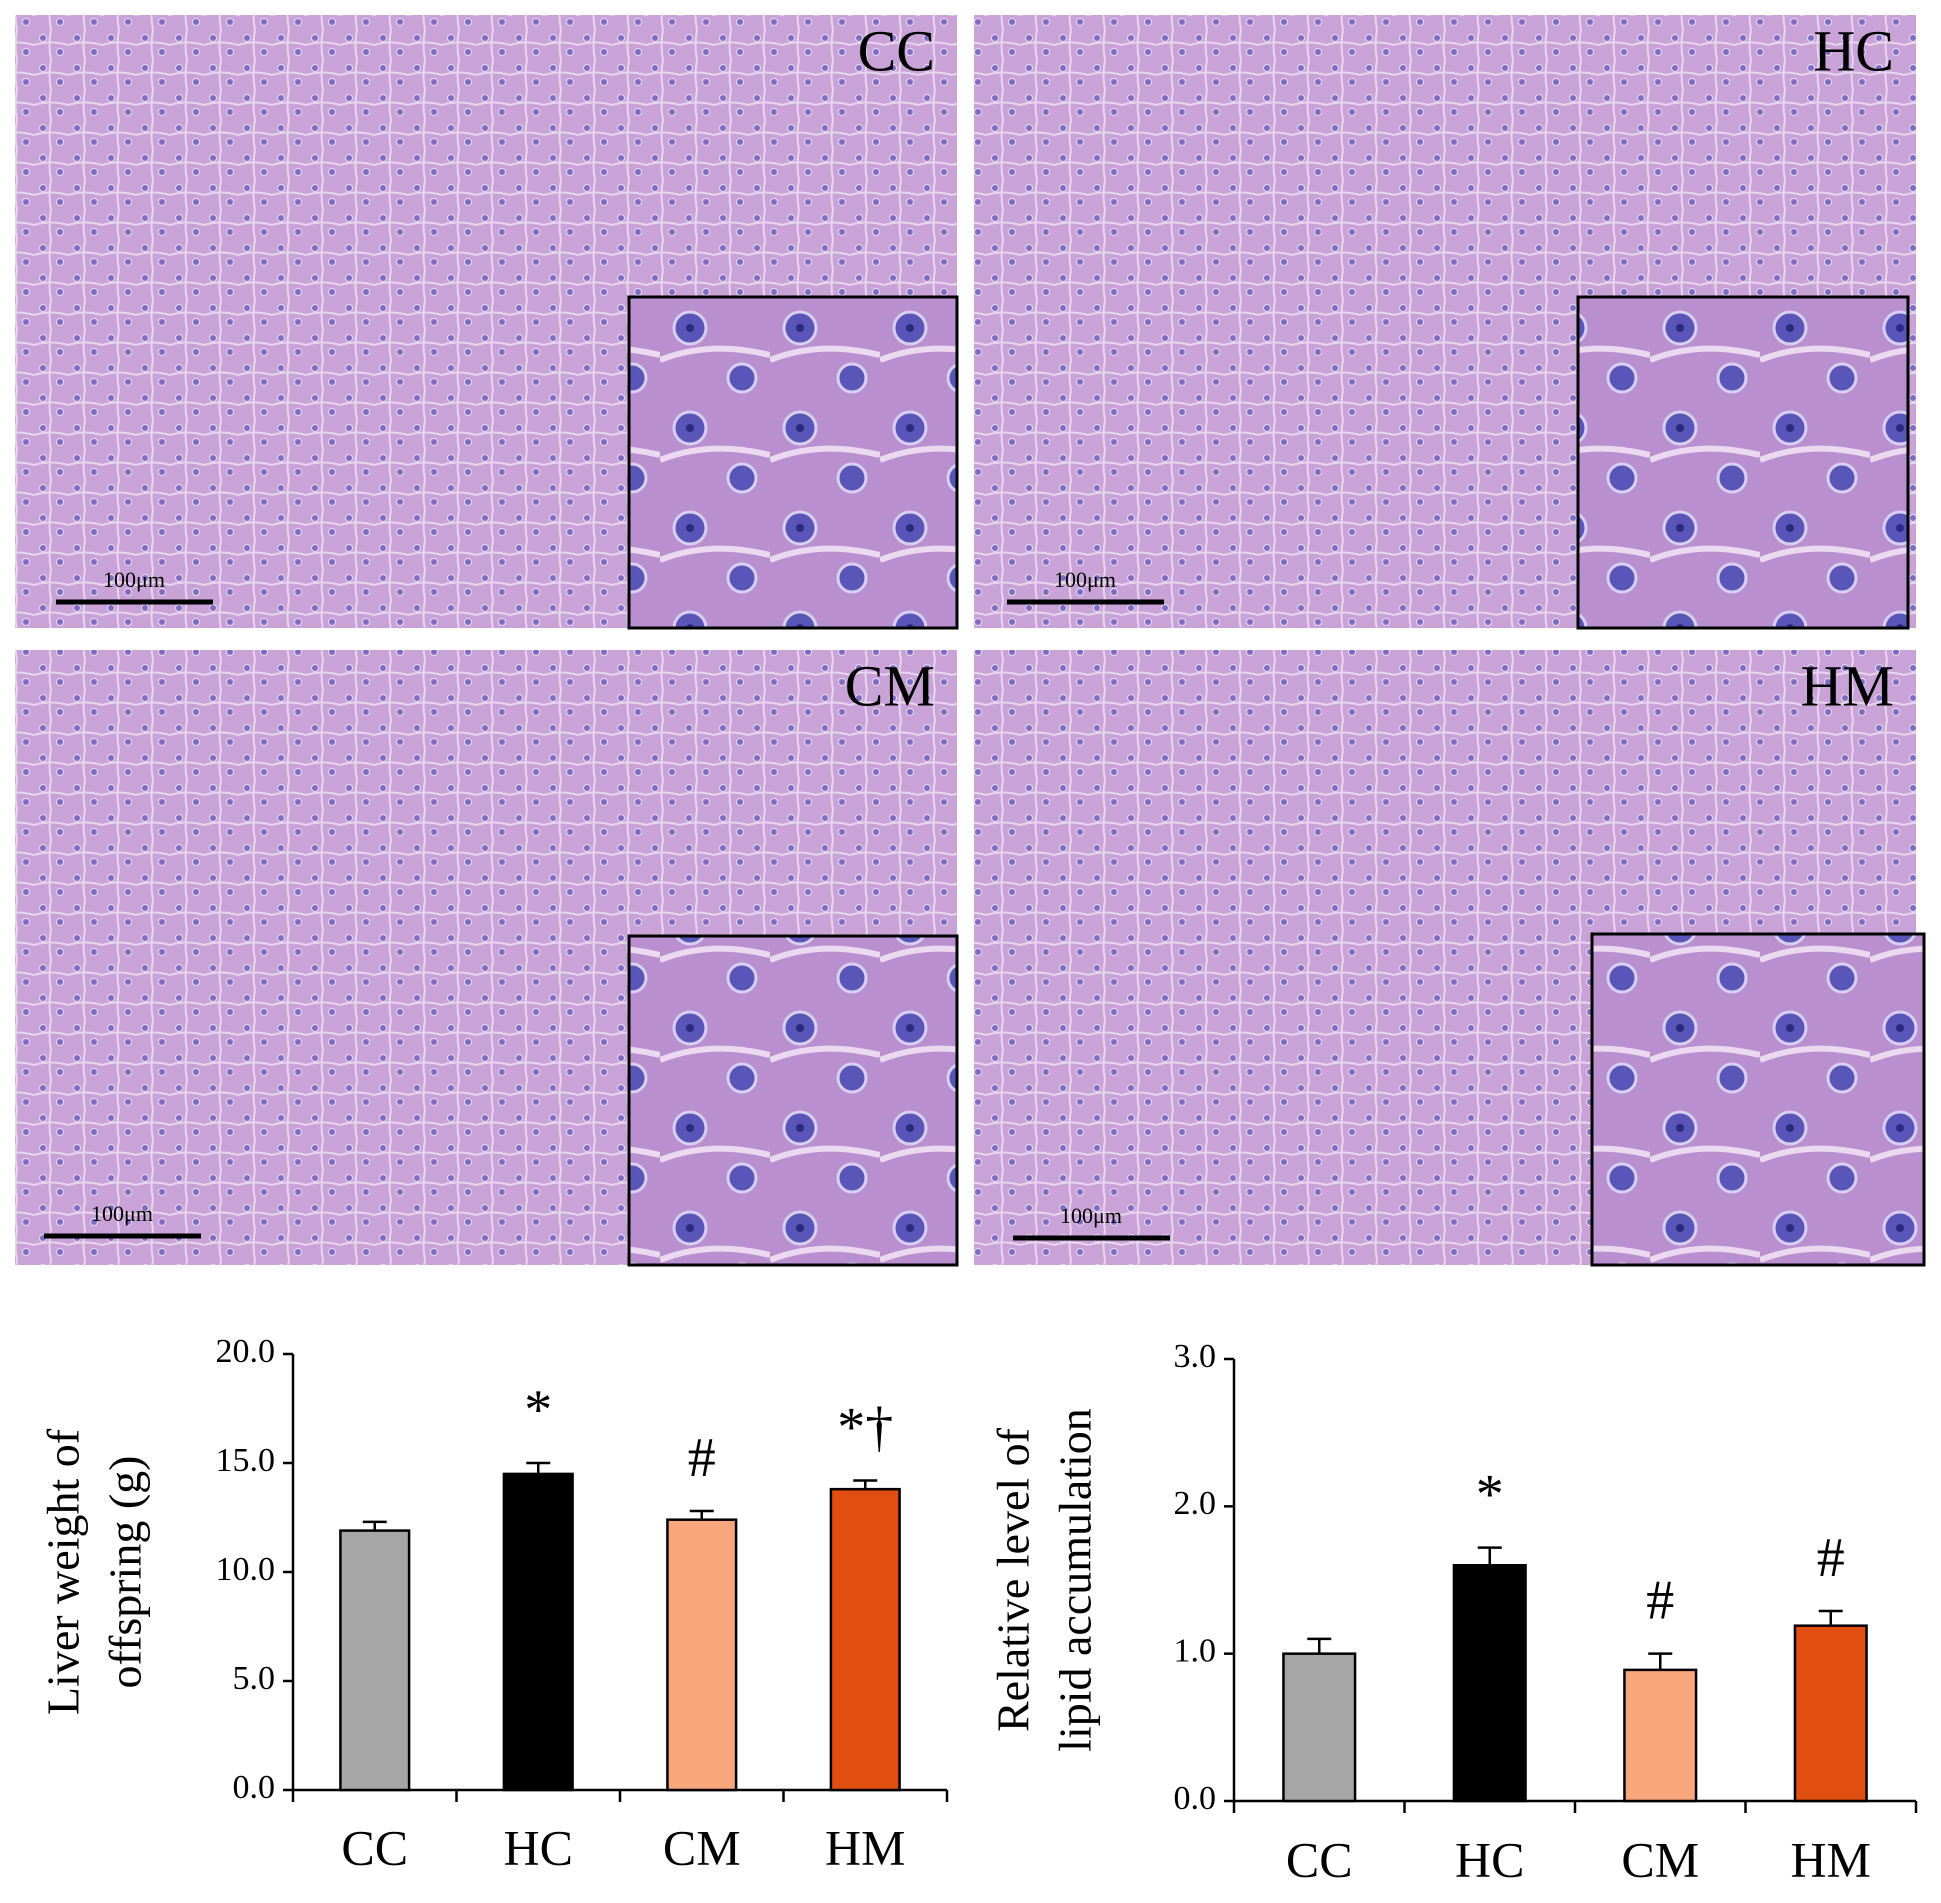 The height and width of the screenshot is (1903, 1941). I want to click on y-tick-label: 10.0, so click(246, 1569).